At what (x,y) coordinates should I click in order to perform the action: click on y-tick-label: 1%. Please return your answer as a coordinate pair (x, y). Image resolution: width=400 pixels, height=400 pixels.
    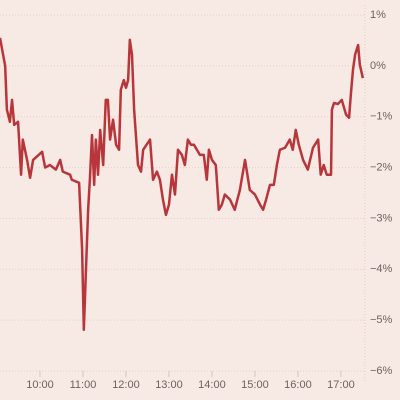
    Looking at the image, I should click on (378, 15).